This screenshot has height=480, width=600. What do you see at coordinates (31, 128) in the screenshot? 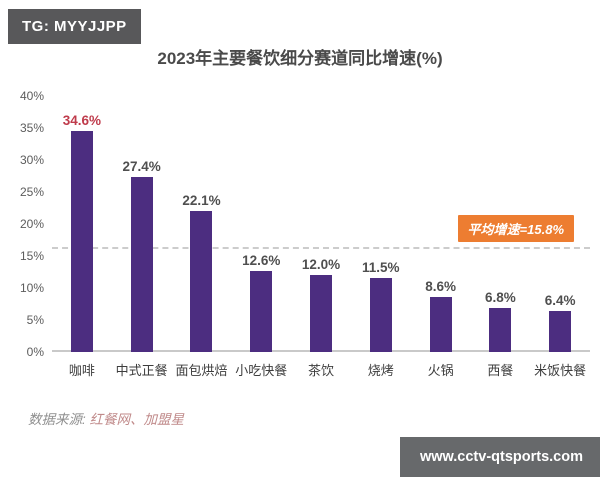
I see `y-tick-label: 35%` at bounding box center [31, 128].